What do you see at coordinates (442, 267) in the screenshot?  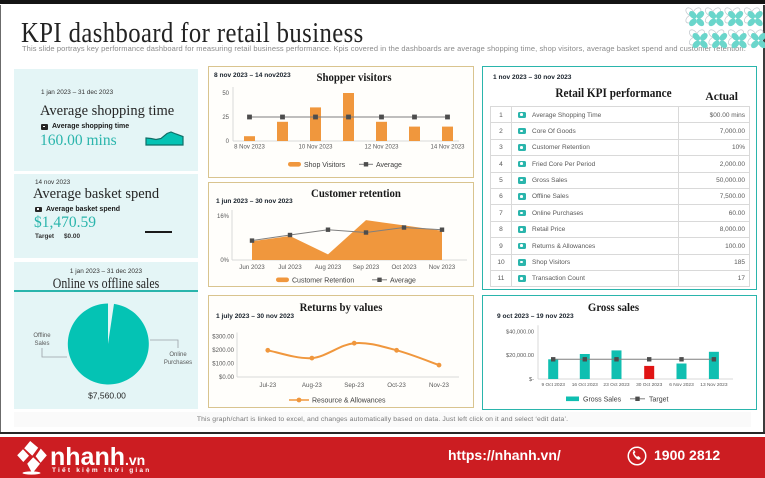 I see `svg-text: Nov 2023` at bounding box center [442, 267].